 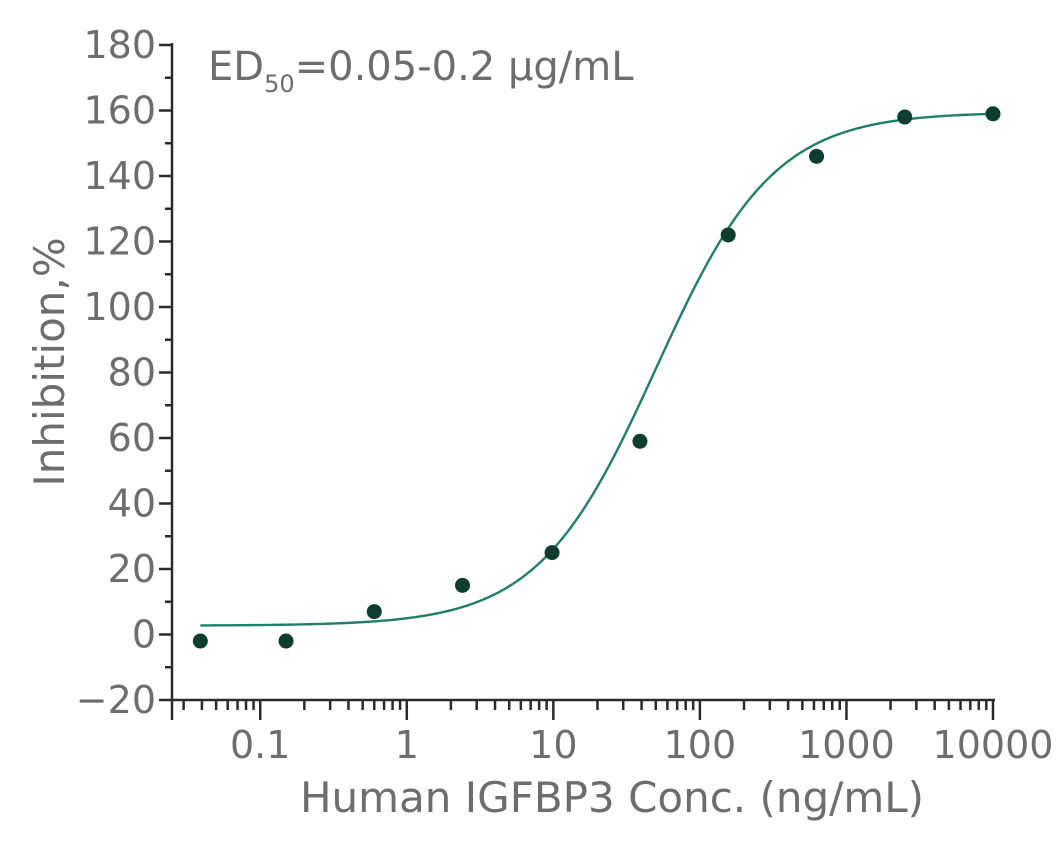 What do you see at coordinates (132, 373) in the screenshot?
I see `y-tick-label: 80` at bounding box center [132, 373].